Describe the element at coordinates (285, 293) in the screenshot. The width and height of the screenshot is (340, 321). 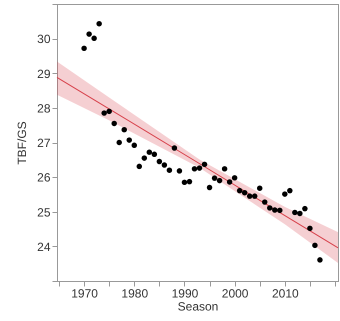
I see `x-tick-label: 2010` at that location.